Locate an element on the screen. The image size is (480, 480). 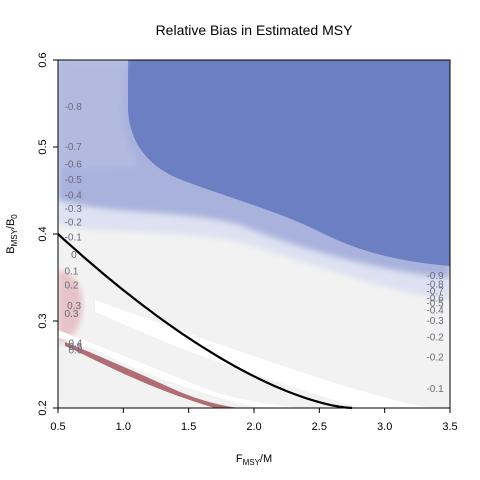
x-axis-label-rest: /M is located at coordinates (266, 459).